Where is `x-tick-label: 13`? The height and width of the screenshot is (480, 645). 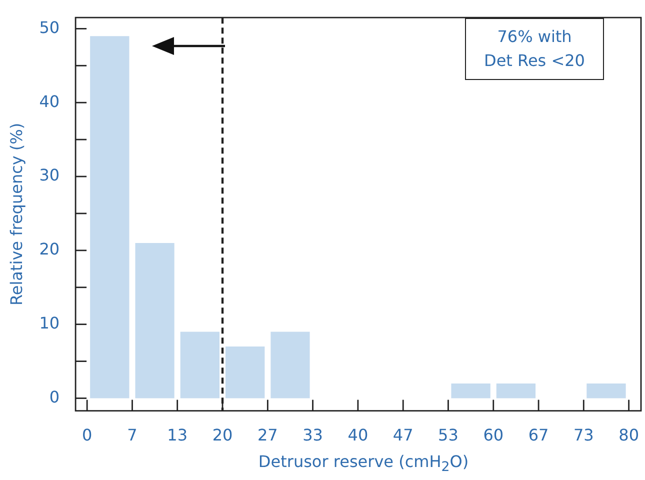
x-tick-label: 13 is located at coordinates (177, 435).